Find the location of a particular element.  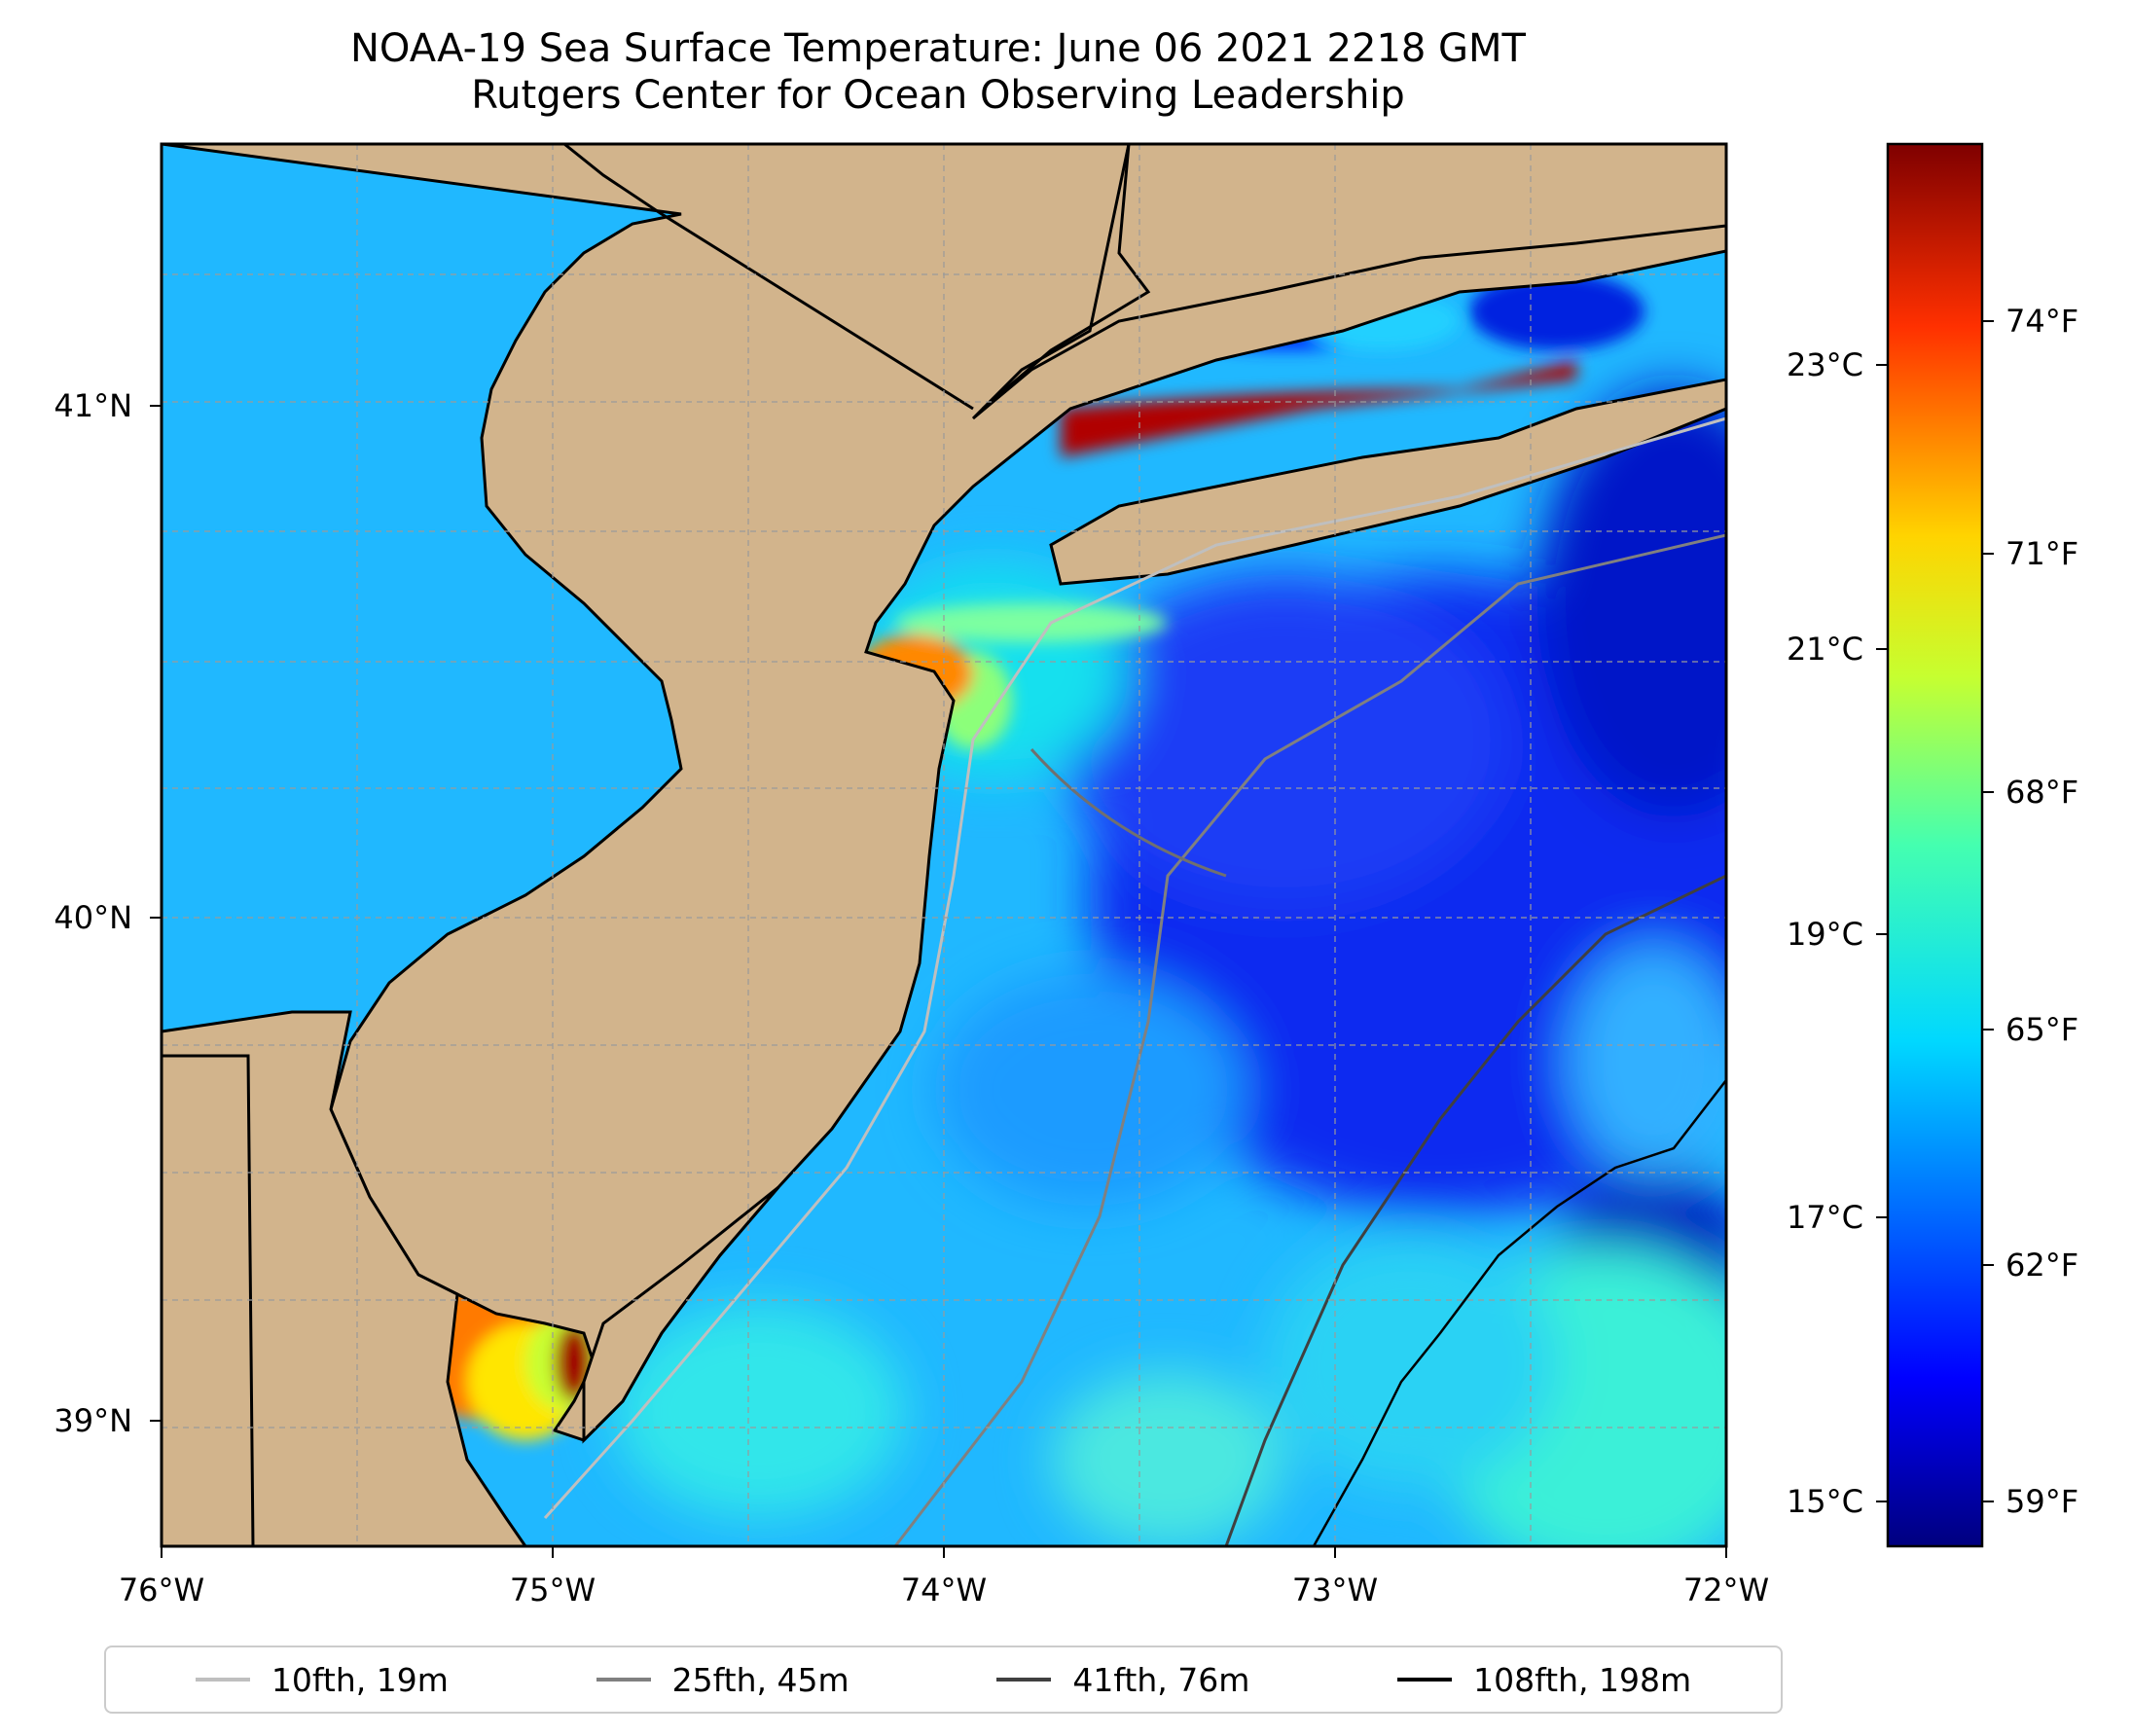

legend-line-41fth is located at coordinates (1024, 1680).